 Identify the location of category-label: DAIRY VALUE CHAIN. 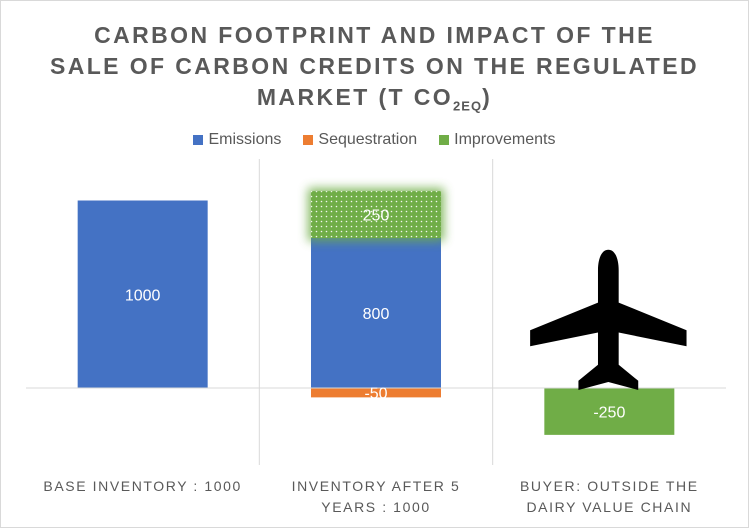
(609, 507).